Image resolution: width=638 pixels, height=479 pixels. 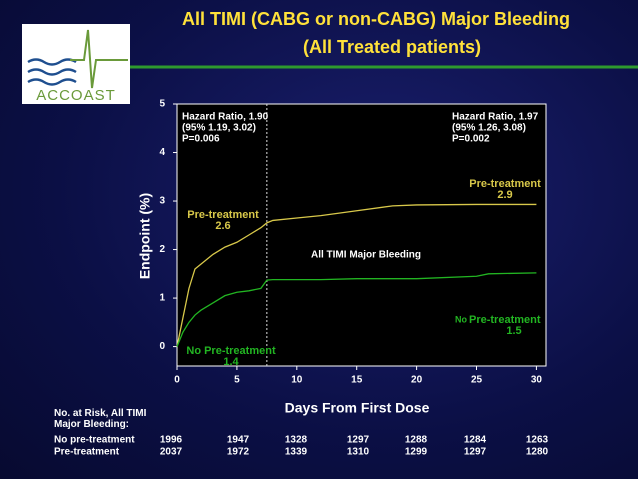 What do you see at coordinates (513, 331) in the screenshot?
I see `series-annotation: 1.5` at bounding box center [513, 331].